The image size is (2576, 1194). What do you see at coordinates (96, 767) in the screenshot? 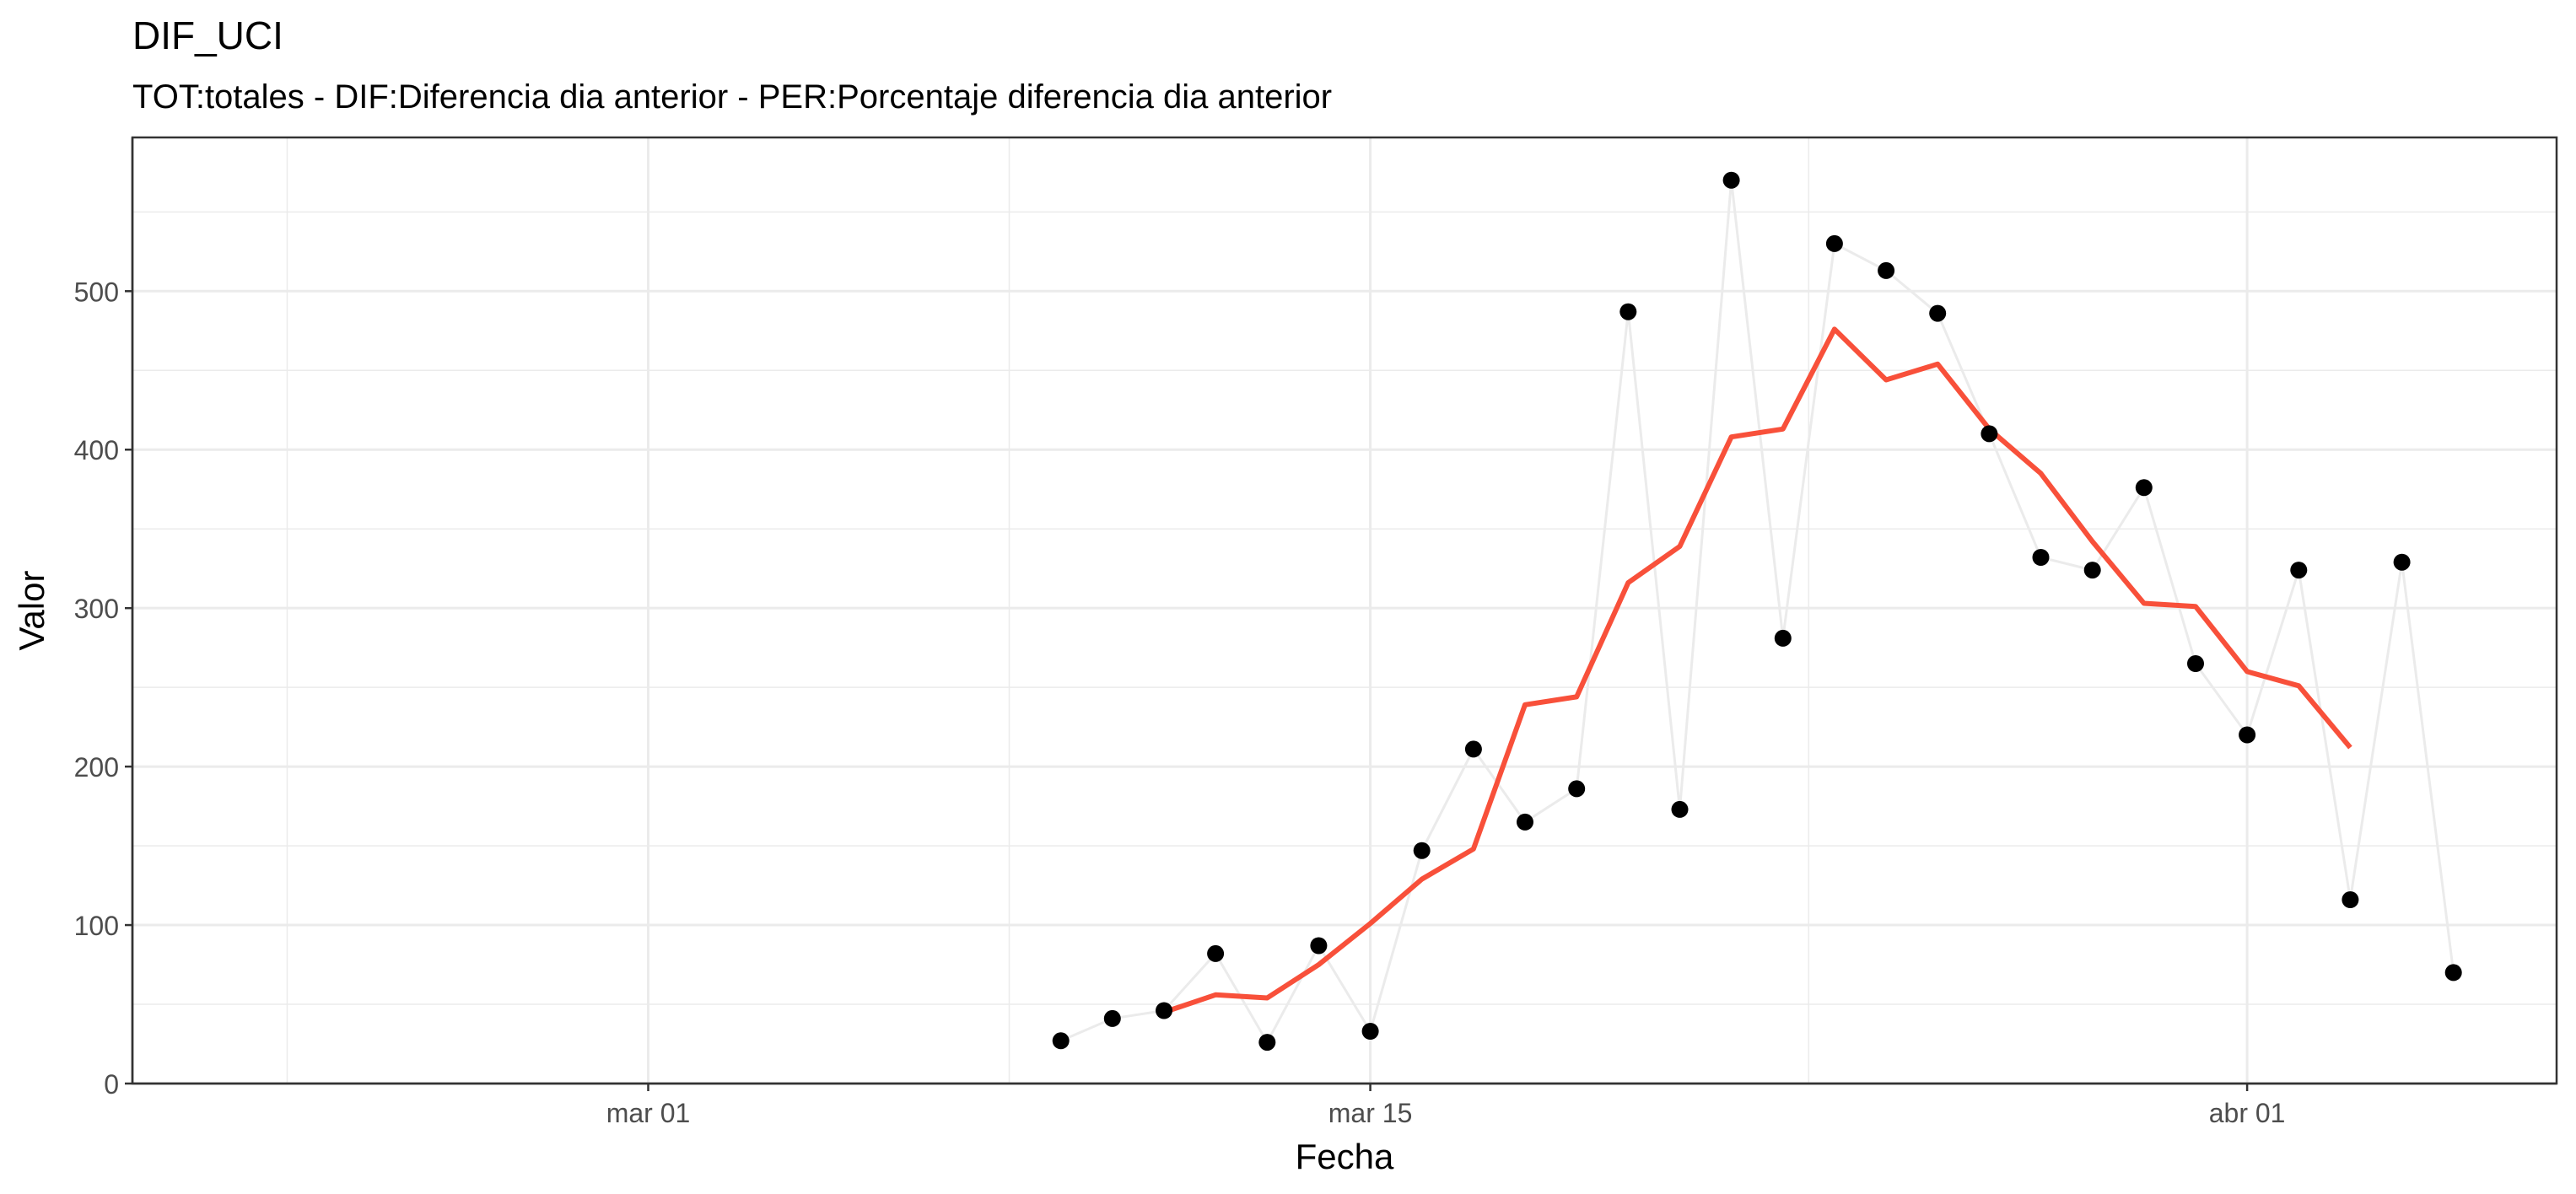
I see `y-tick-label: 200` at bounding box center [96, 767].